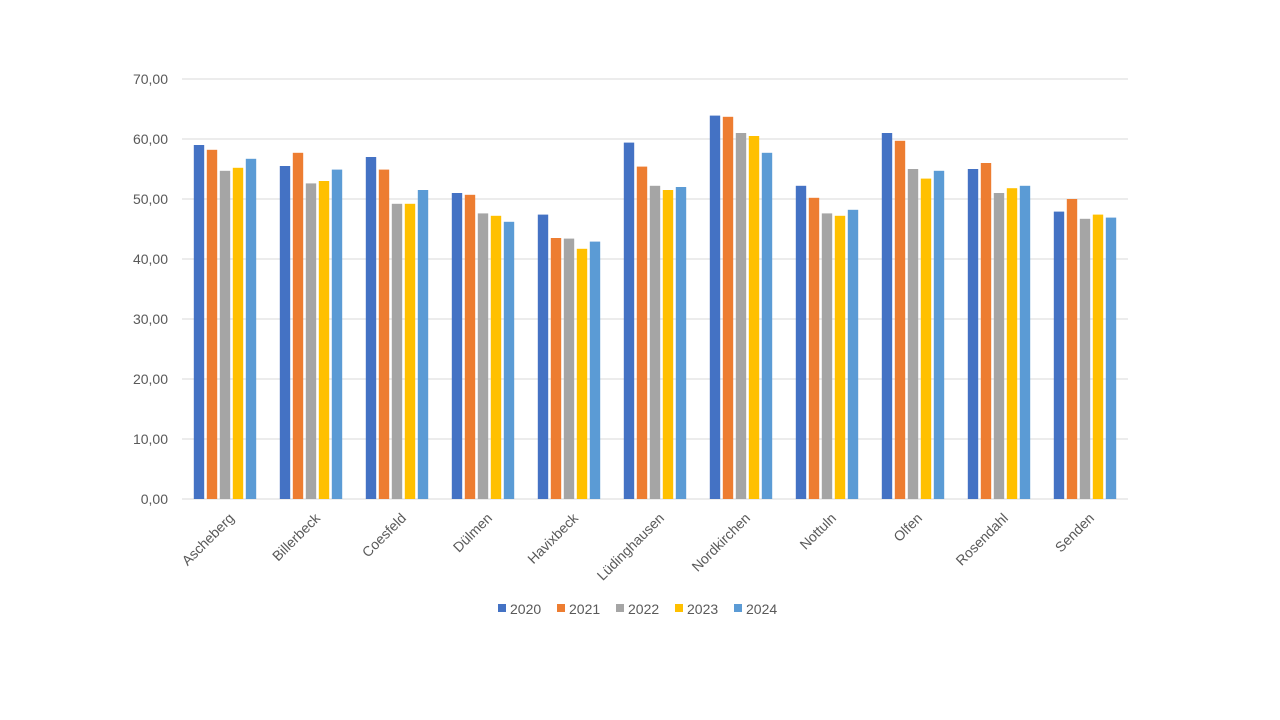 This screenshot has width=1280, height=720. What do you see at coordinates (150, 319) in the screenshot?
I see `y-tick-label: 30,00` at bounding box center [150, 319].